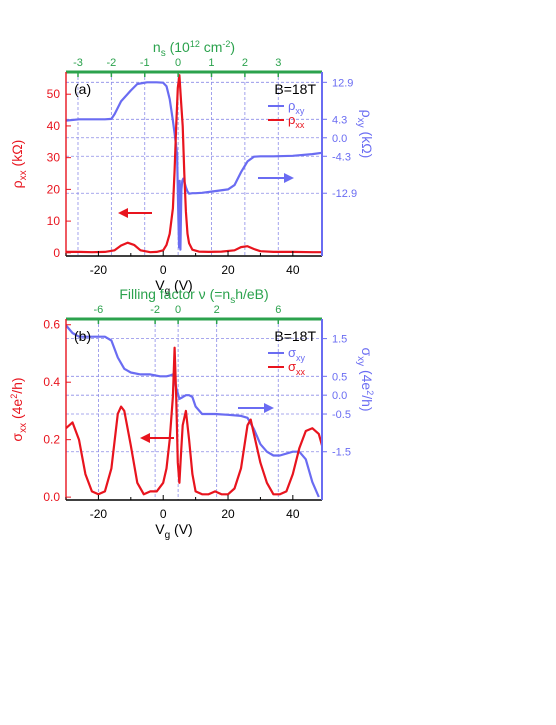 This screenshot has width=556, height=725. I want to click on left-axis-title-main: ρ, so click(17, 184).